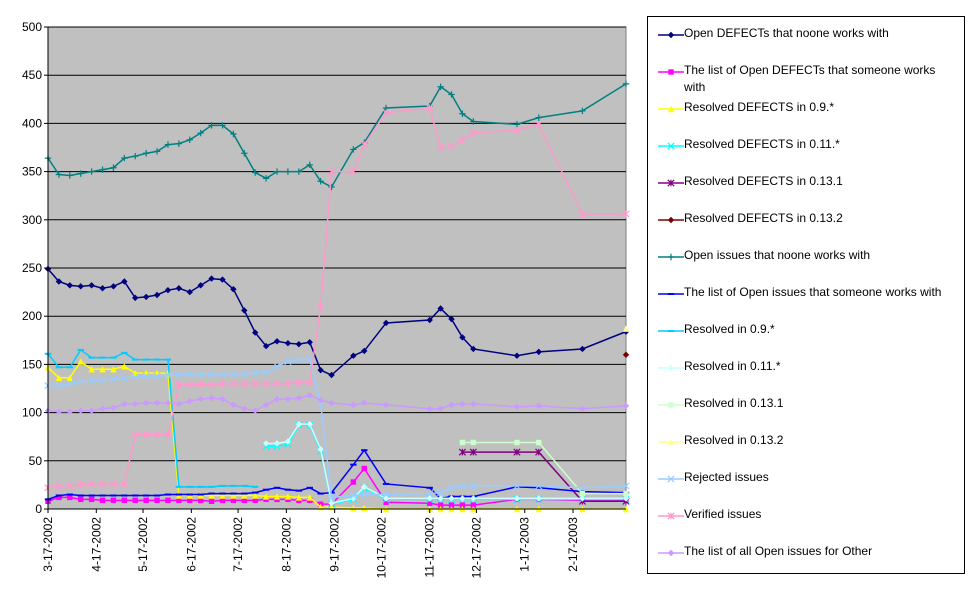 The height and width of the screenshot is (600, 977). I want to click on x-tick-label: 6-17-2002, so click(191, 544).